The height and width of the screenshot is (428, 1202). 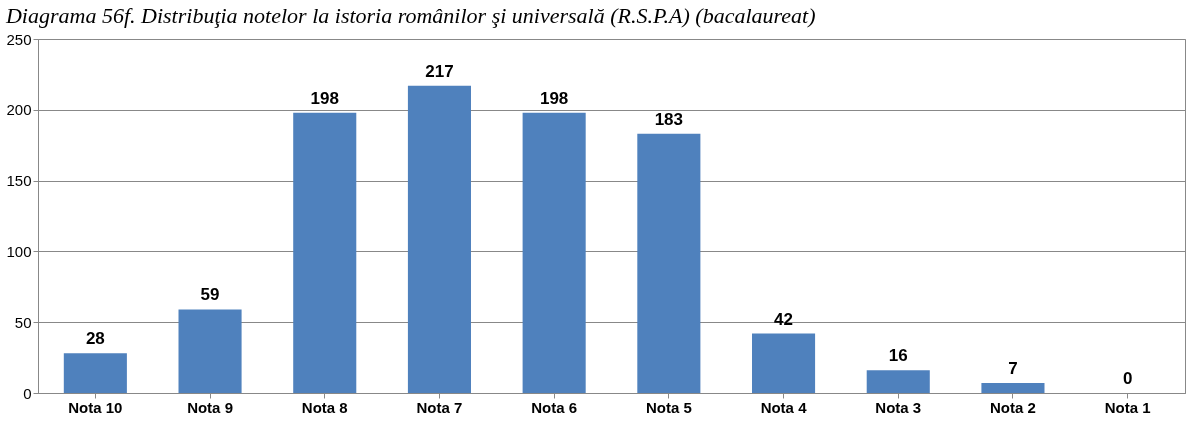 What do you see at coordinates (19, 181) in the screenshot?
I see `y-tick-label: 150` at bounding box center [19, 181].